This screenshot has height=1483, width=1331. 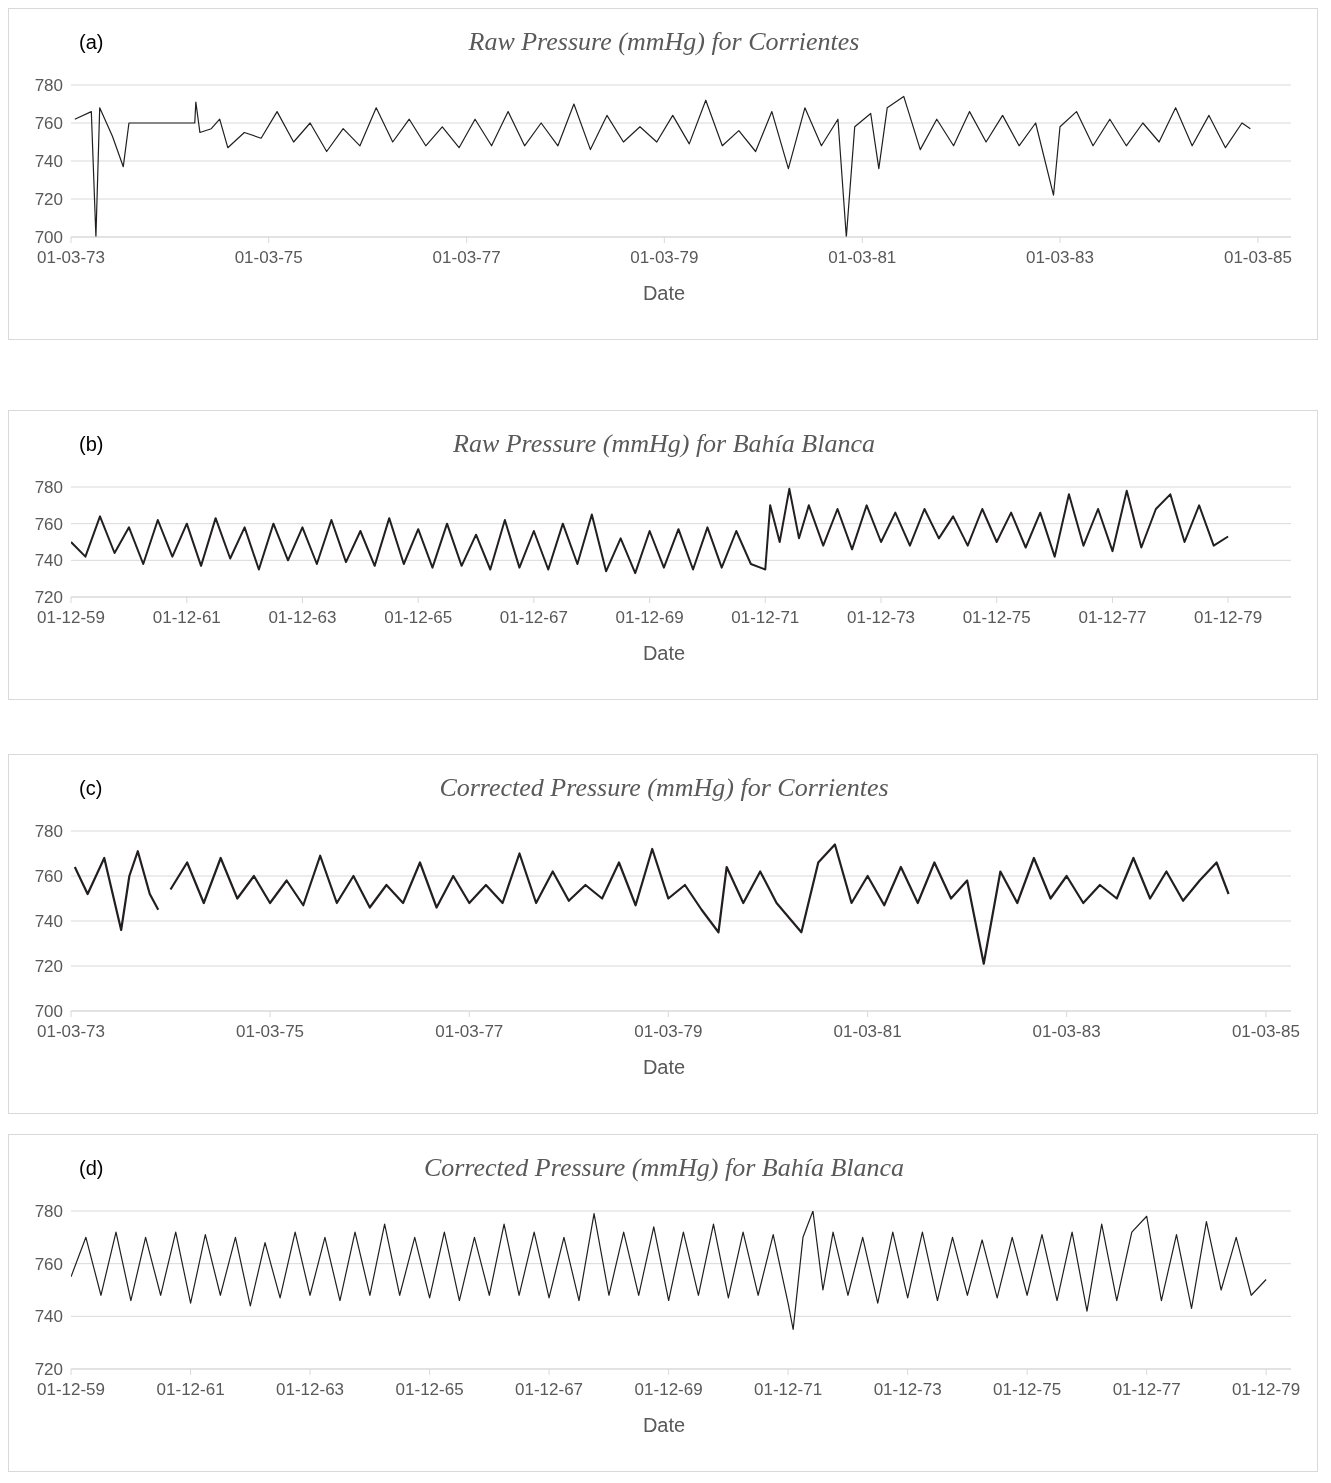 I want to click on chart-title: Raw Pressure (mmHg) for Corrientes, so click(x=664, y=41).